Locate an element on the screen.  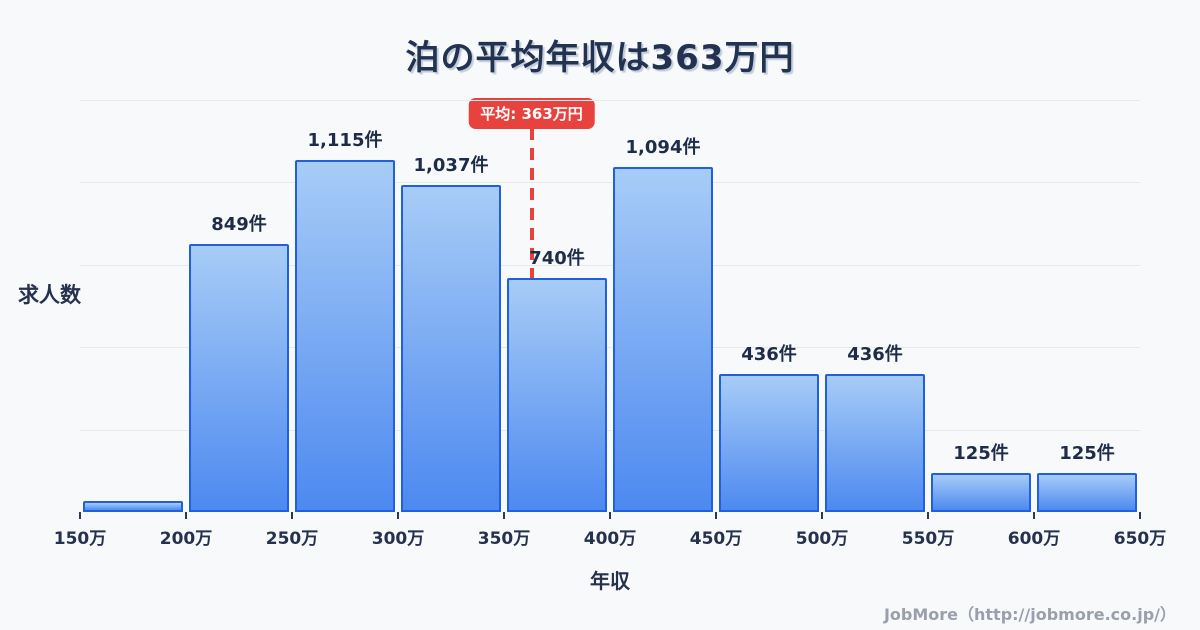
x-axis-tick-label: 400万 is located at coordinates (610, 539).